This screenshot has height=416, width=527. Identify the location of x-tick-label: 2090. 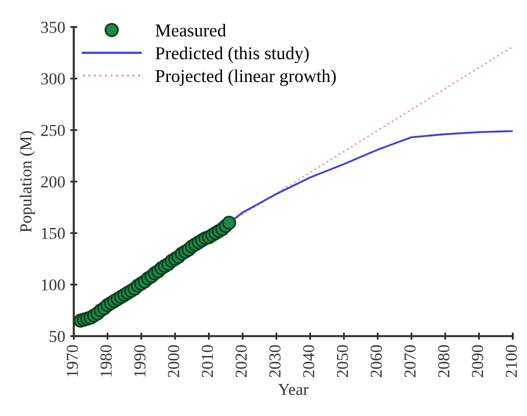
(478, 361).